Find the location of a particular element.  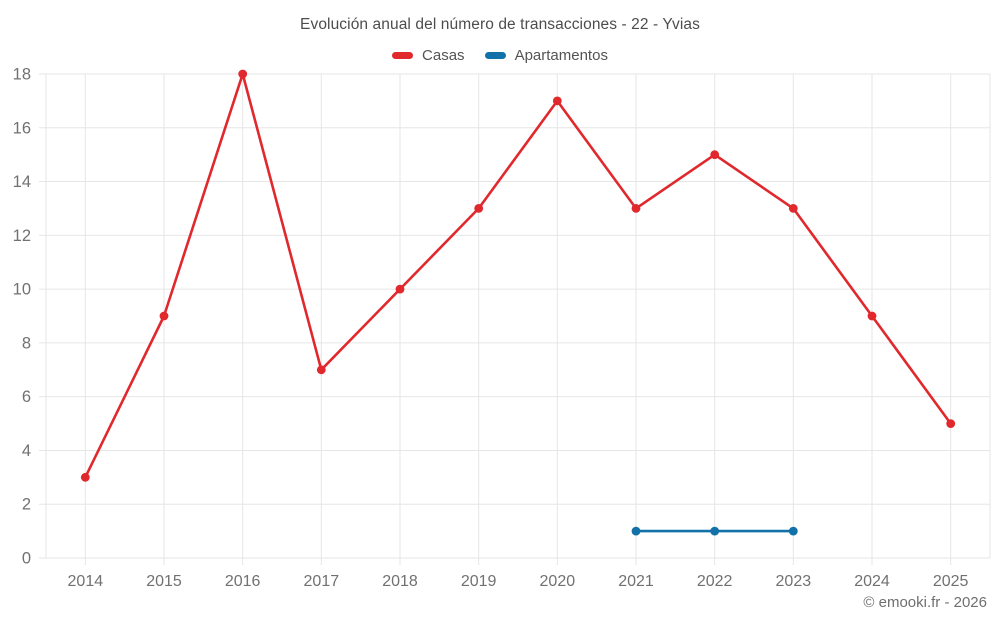

legend-swatch-casas is located at coordinates (403, 55).